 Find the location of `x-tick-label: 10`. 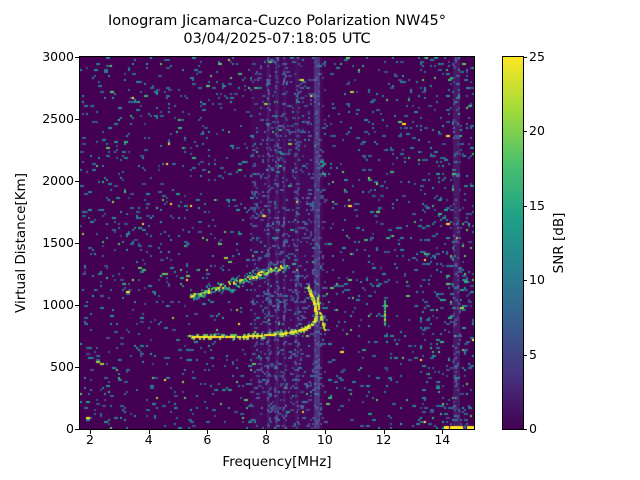

x-tick-label: 10 is located at coordinates (324, 439).